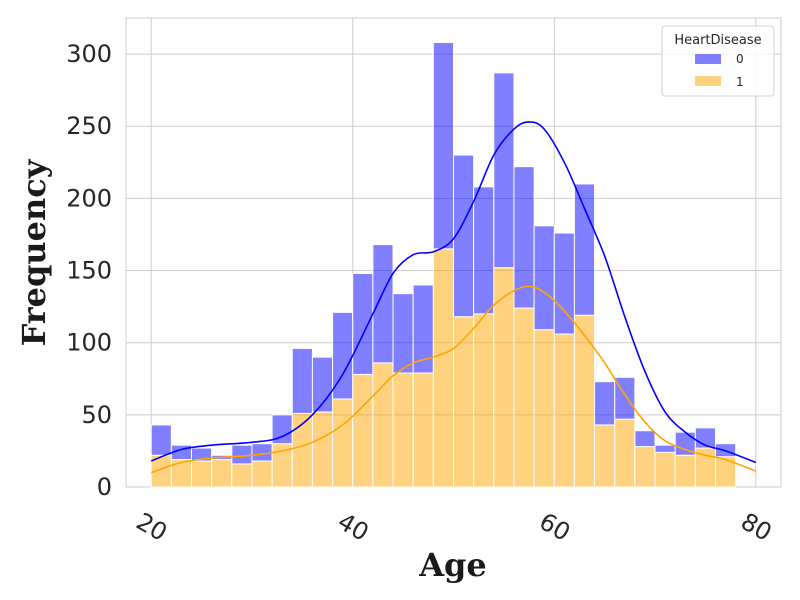 The height and width of the screenshot is (600, 800). Describe the element at coordinates (89, 198) in the screenshot. I see `y-tick-label: 200` at that location.